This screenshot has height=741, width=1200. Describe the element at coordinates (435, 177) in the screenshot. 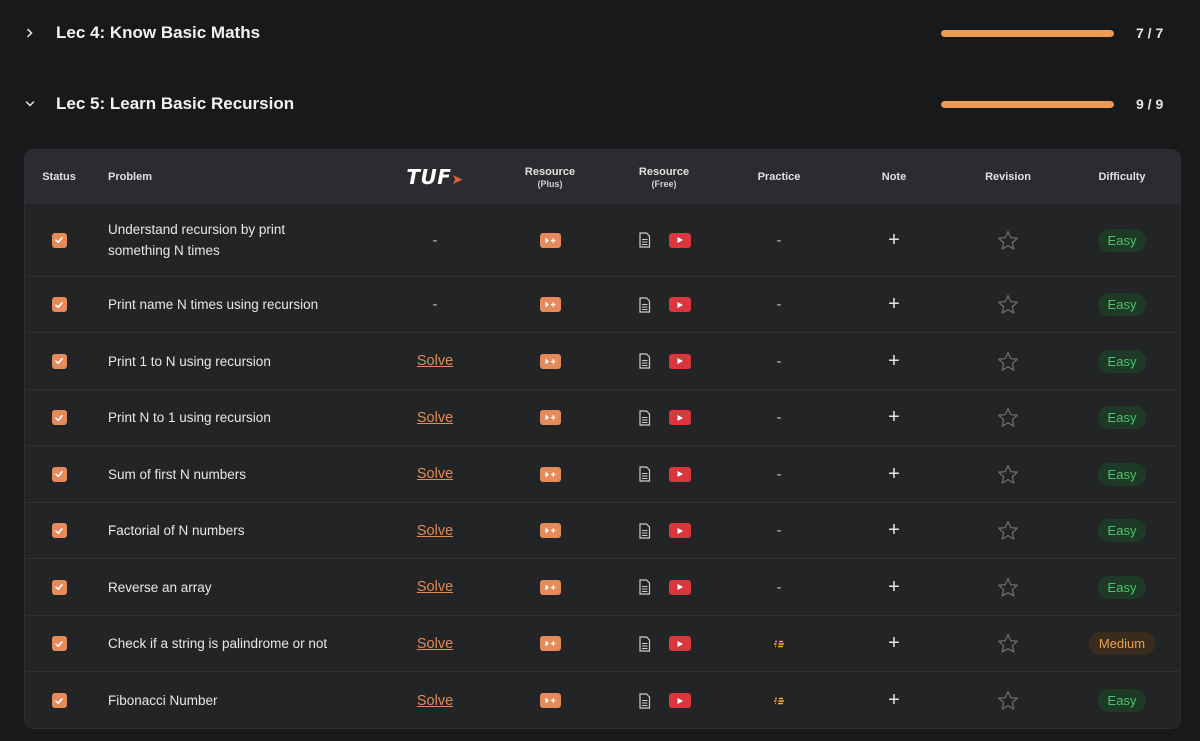

I see `tuf-logo: TUF➤` at that location.